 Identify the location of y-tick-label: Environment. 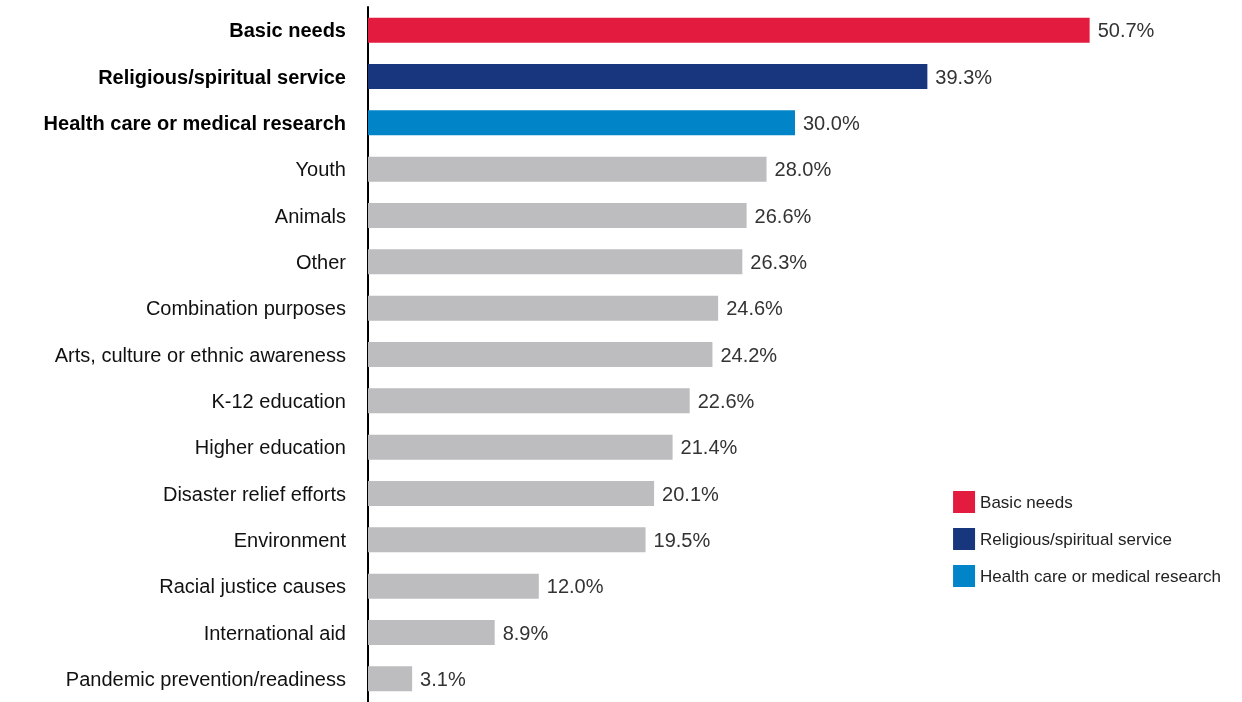
(290, 539).